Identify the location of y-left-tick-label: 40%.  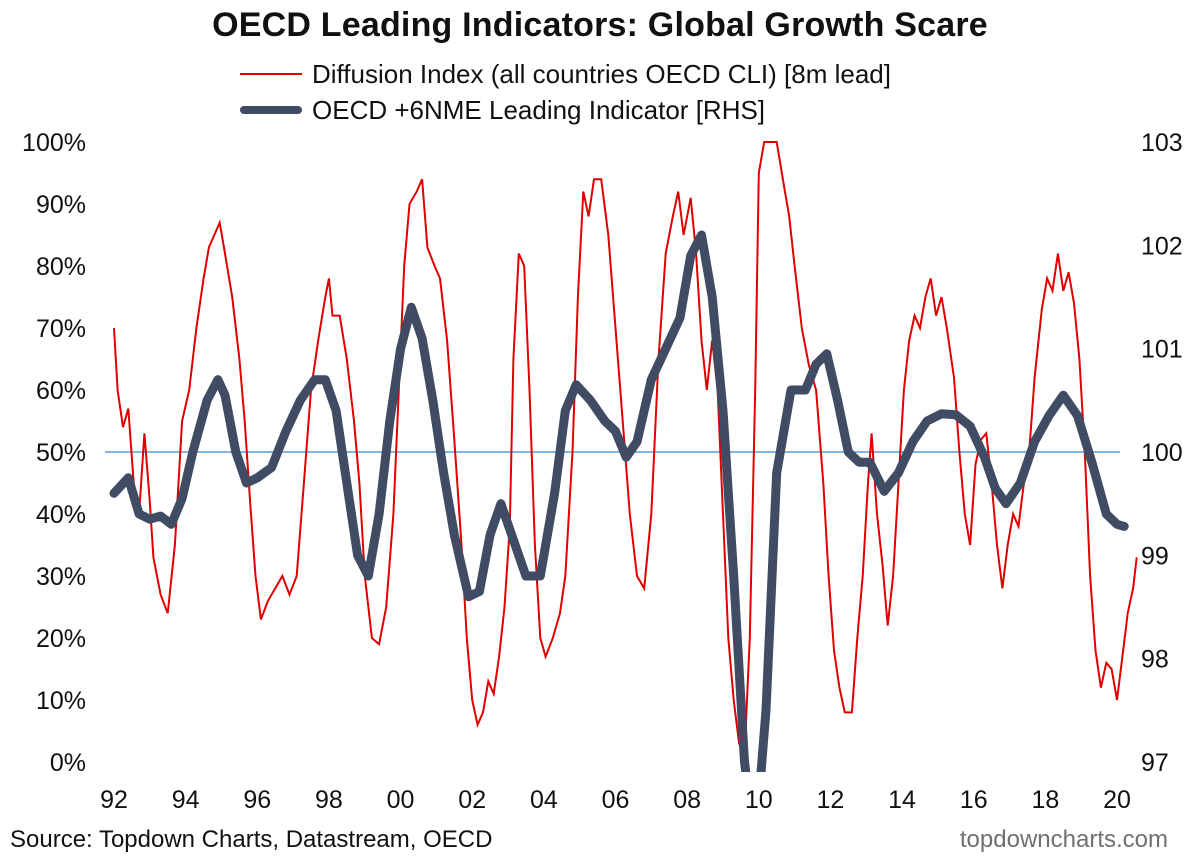
(61, 515).